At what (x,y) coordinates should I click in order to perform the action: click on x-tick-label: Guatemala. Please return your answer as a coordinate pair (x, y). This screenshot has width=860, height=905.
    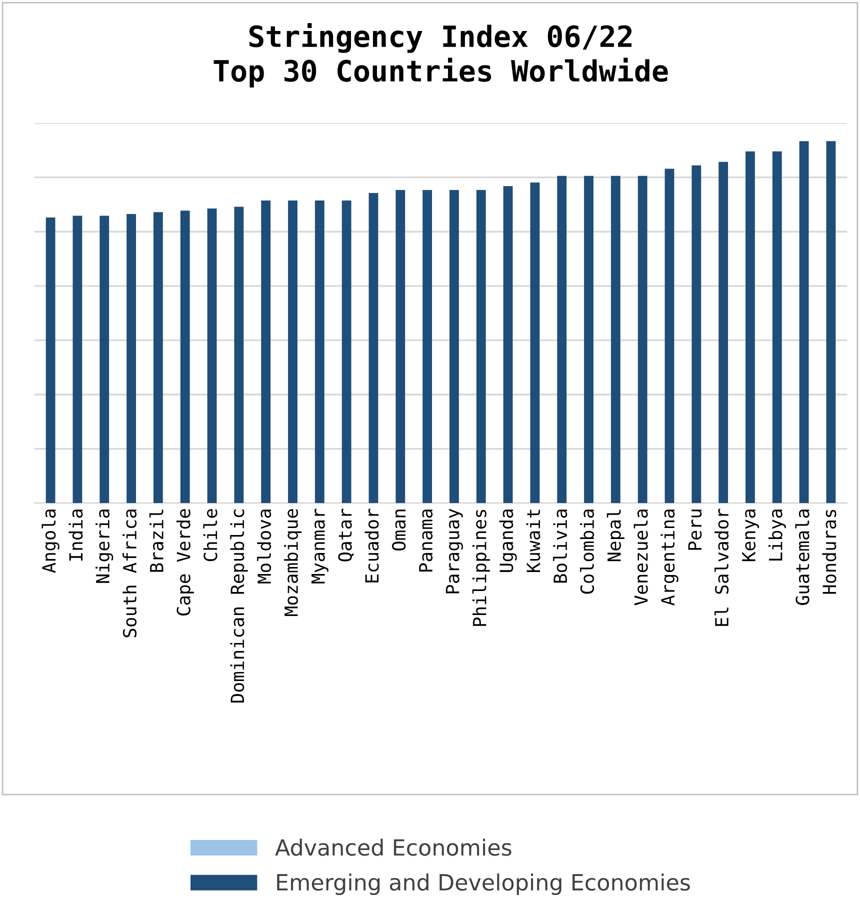
    Looking at the image, I should click on (802, 557).